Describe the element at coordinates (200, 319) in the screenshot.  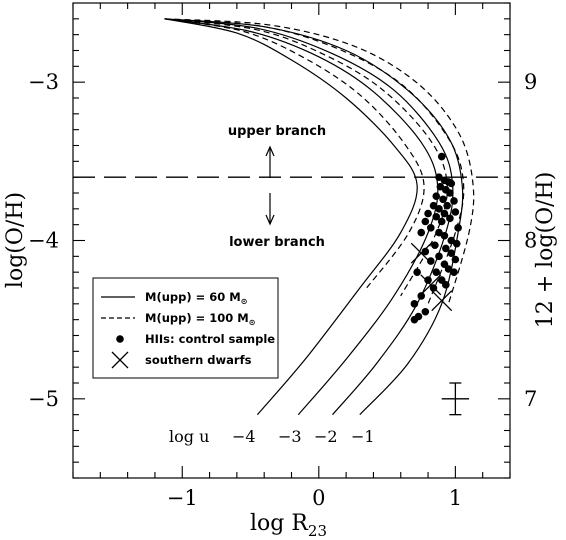
I see `legend-item-100: M(upp) = 100 M⊙` at that location.